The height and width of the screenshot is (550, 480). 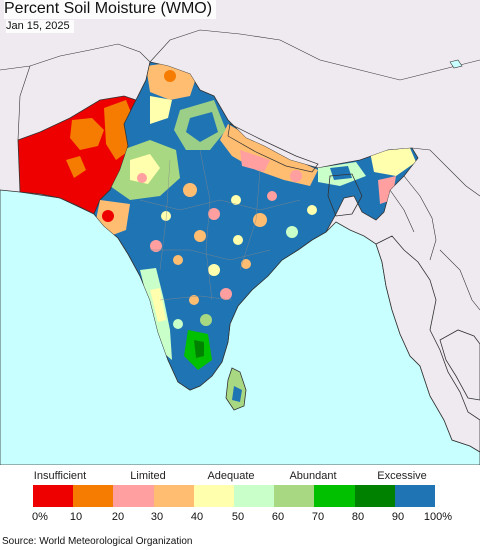 I want to click on map-title: Percent Soil Moisture (WMO), so click(x=110, y=9).